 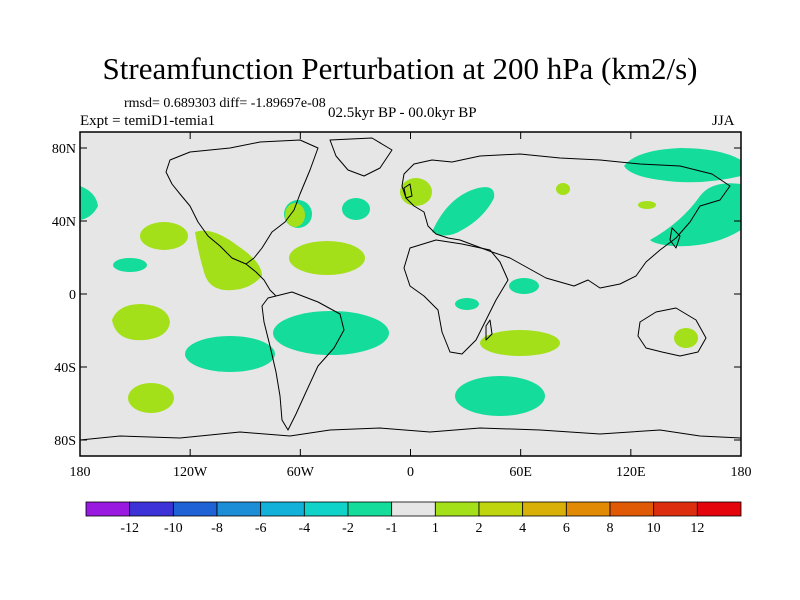 I want to click on colorbar-label: -8, so click(x=217, y=528).